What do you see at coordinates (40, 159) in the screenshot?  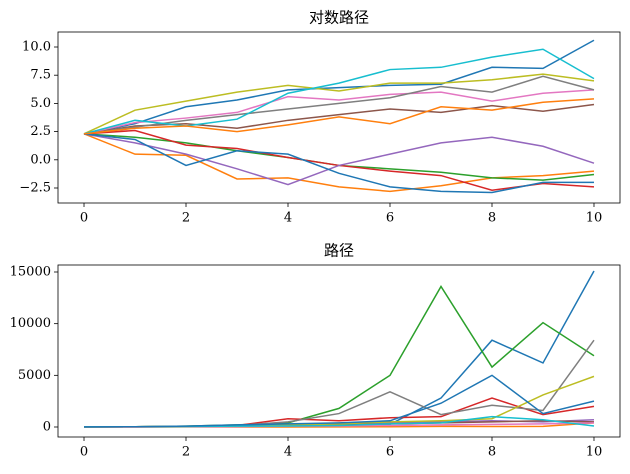 I see `y-tick-label: 0.0` at bounding box center [40, 159].